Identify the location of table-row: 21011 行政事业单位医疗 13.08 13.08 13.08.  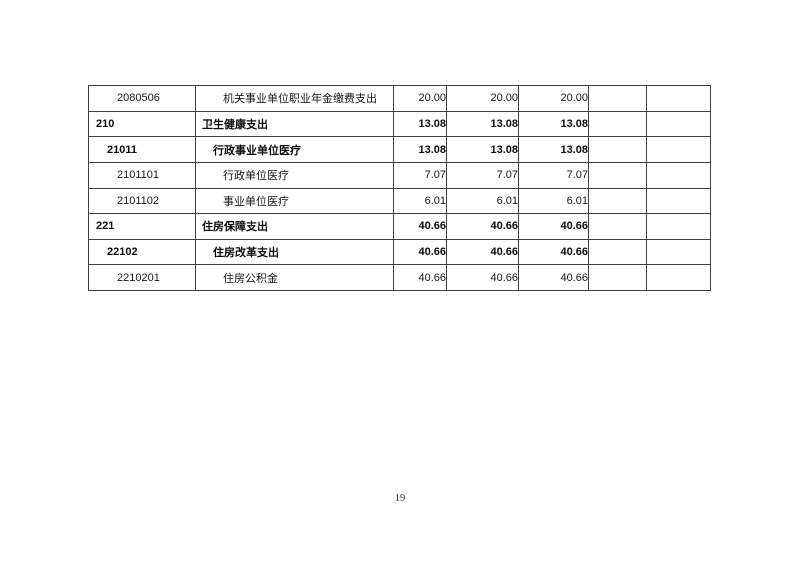
(399, 149).